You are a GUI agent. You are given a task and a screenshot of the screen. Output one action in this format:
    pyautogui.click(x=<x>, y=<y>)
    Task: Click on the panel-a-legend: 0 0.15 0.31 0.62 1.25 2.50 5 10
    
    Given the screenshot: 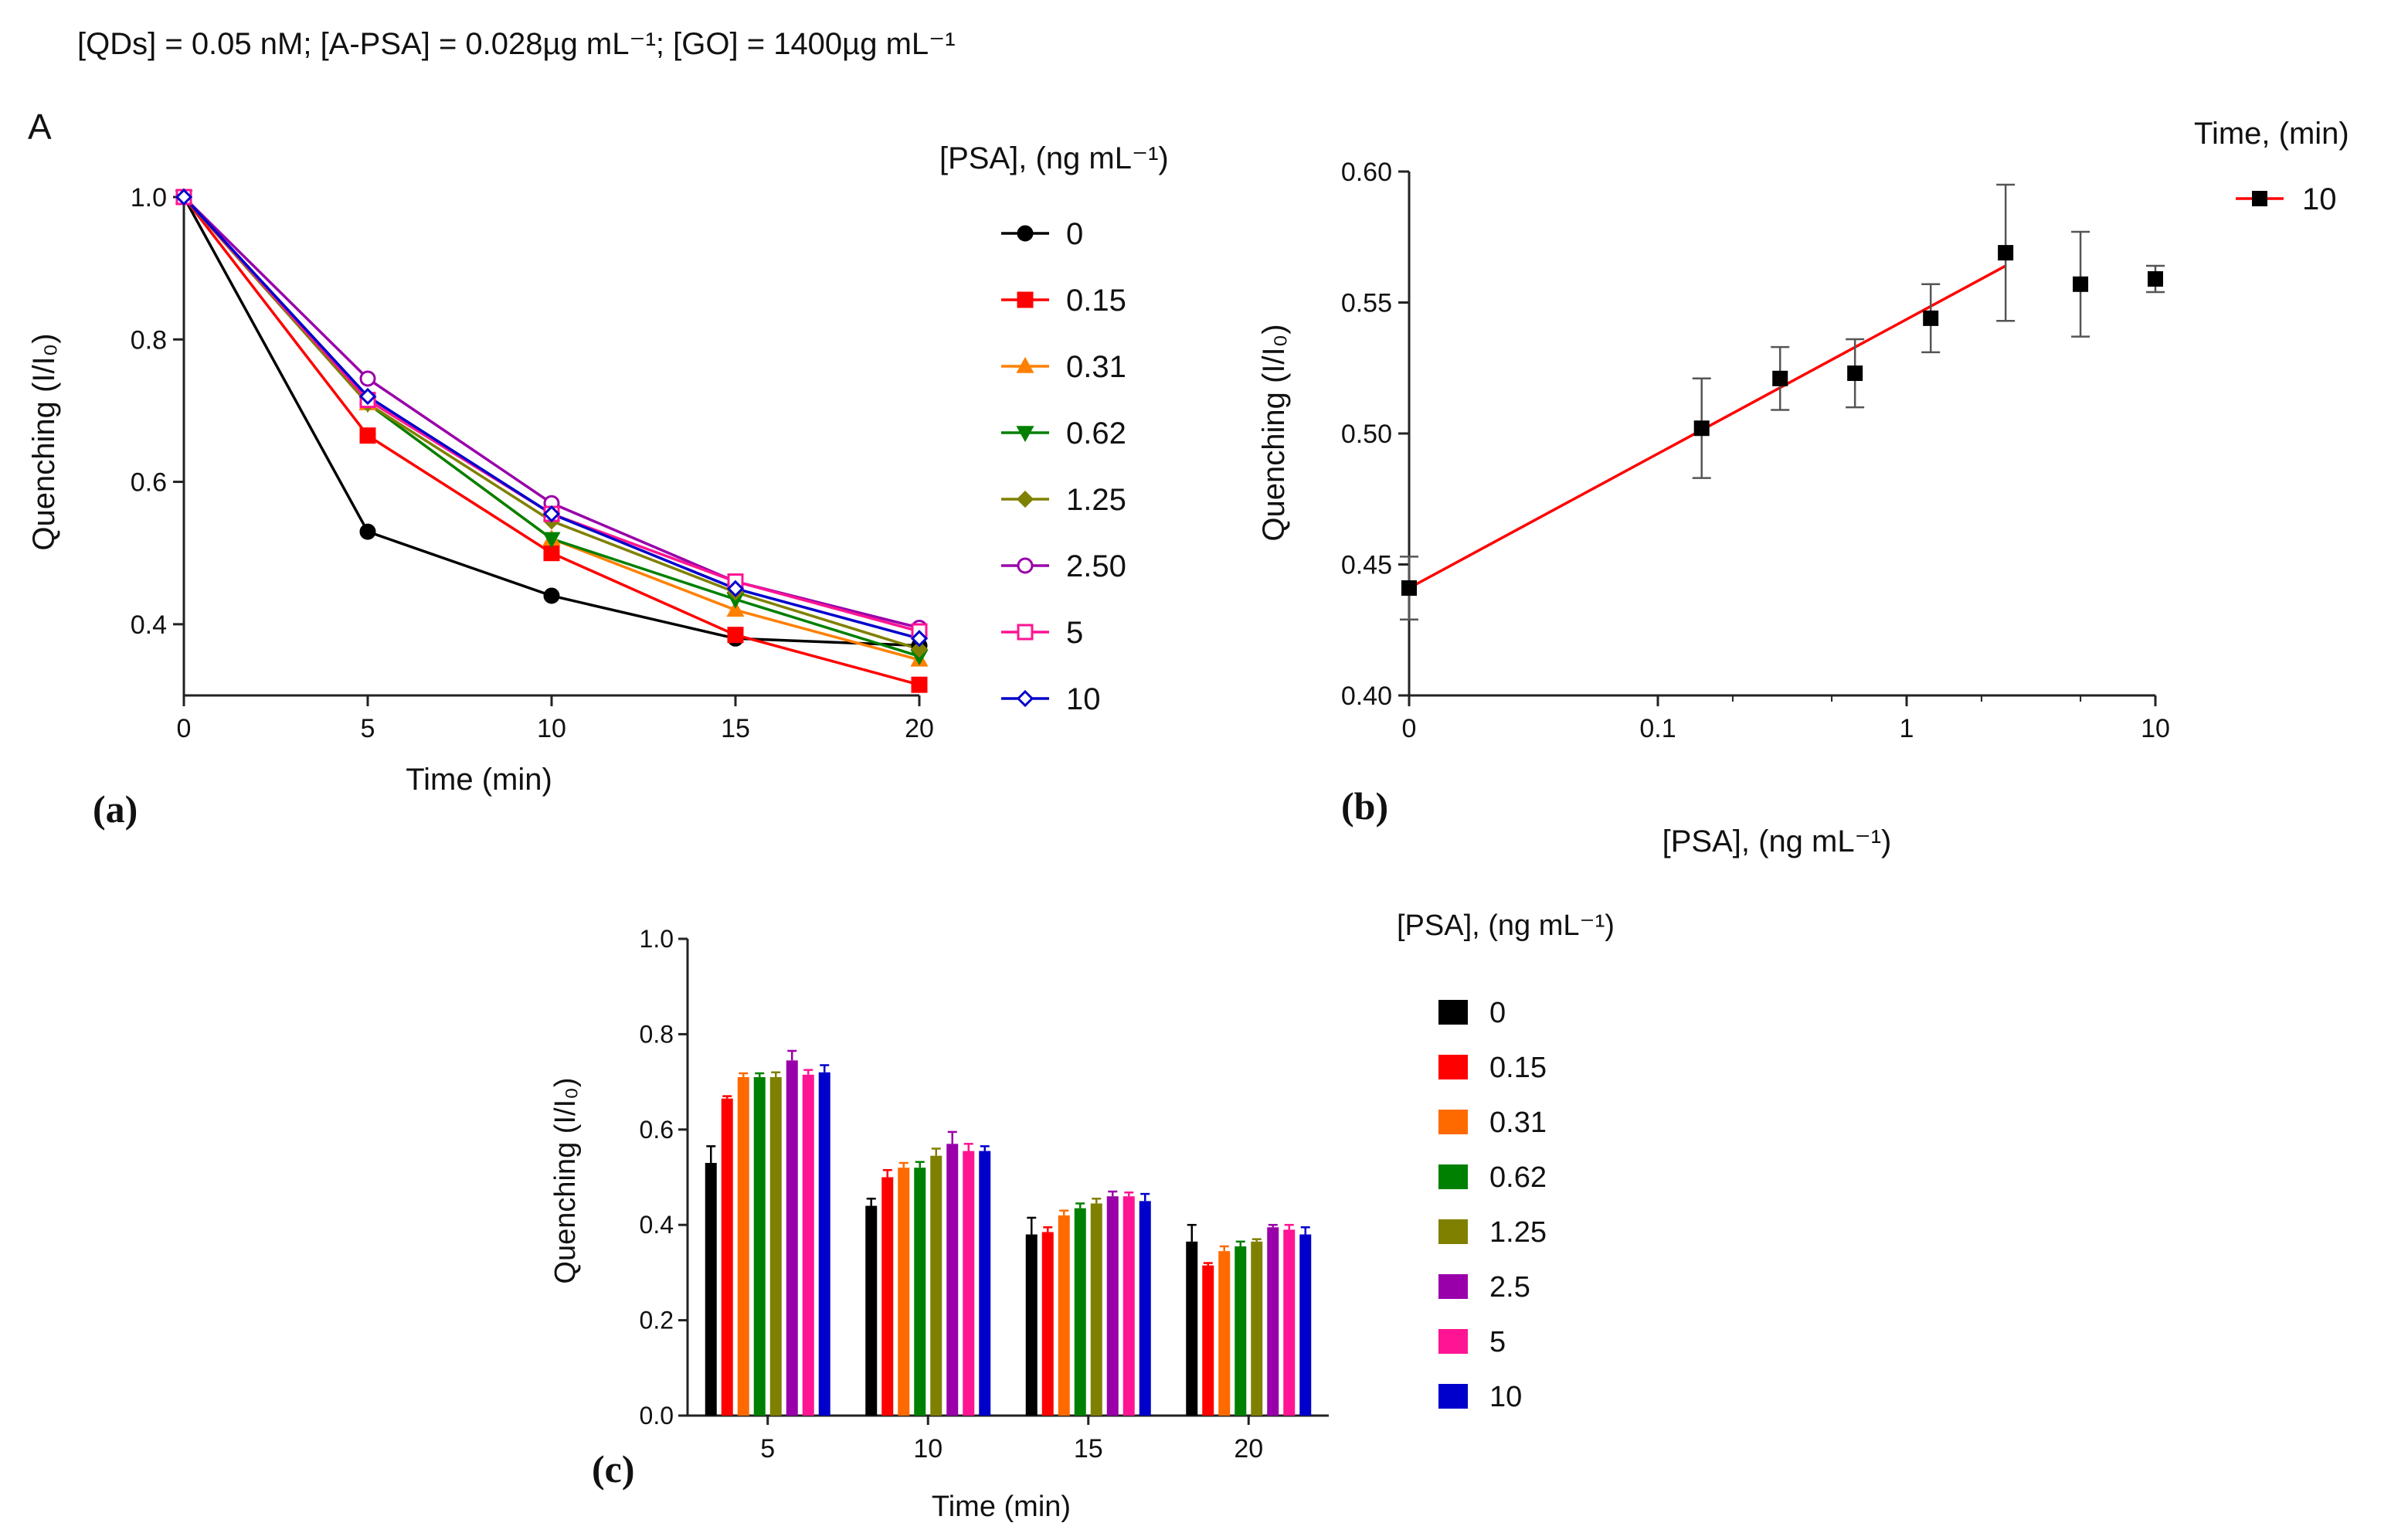 What is the action you would take?
    pyautogui.click(x=1063, y=466)
    